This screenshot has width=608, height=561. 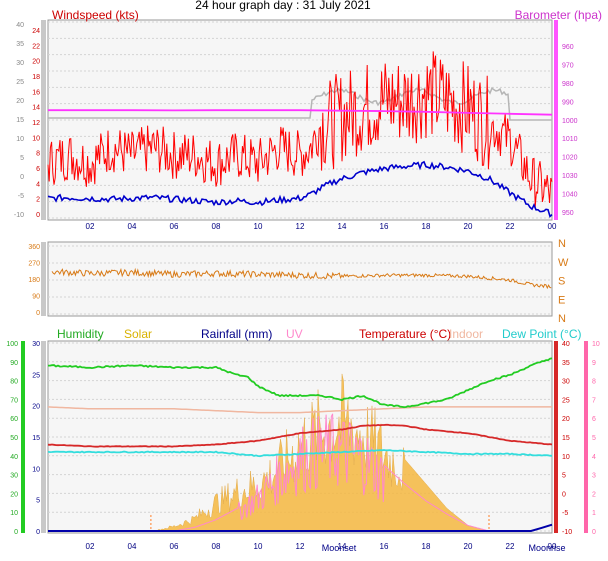 I want to click on barometer-tick: 1000, so click(x=570, y=121).